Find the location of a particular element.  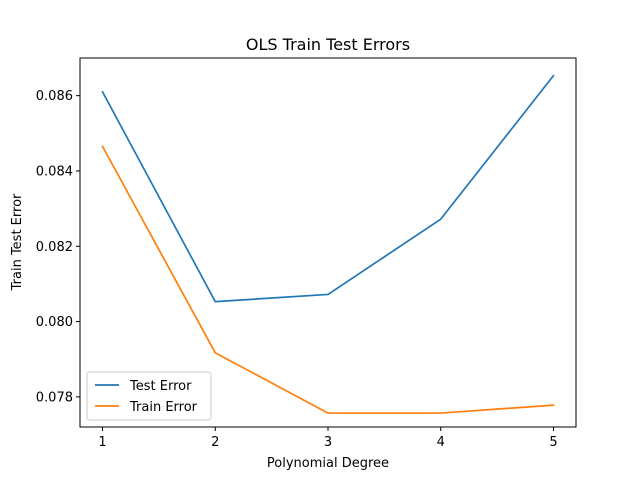

y-axis-ticks: 0.078 0.080 0.082 0.084 0.086 is located at coordinates (58, 247).